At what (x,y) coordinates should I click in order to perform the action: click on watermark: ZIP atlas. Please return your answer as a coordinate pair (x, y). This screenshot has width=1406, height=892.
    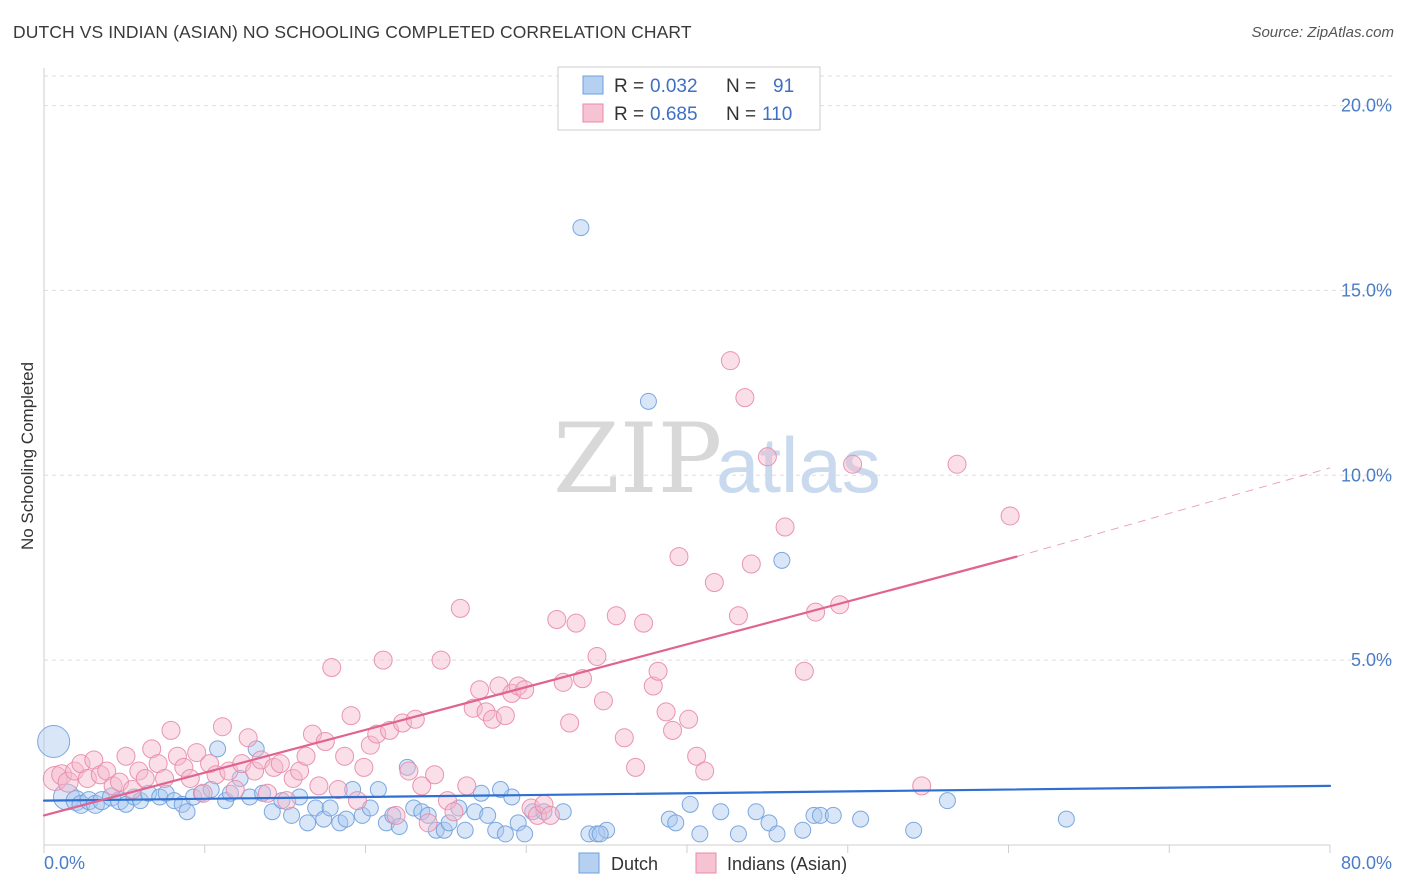
    Looking at the image, I should click on (717, 459).